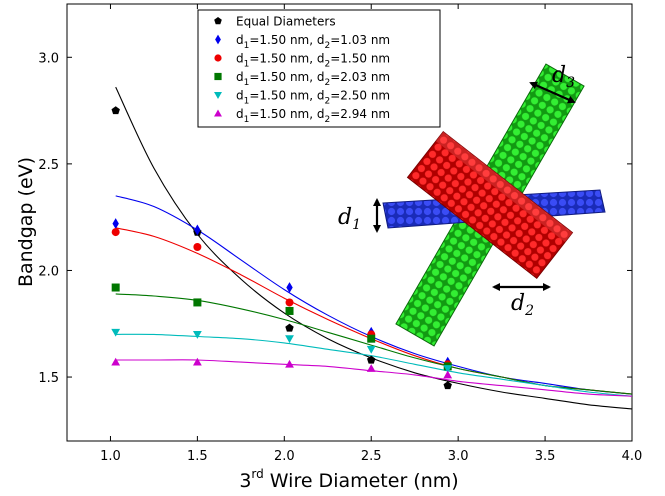 The height and width of the screenshot is (496, 665). What do you see at coordinates (522, 305) in the screenshot?
I see `d2-label: d2` at bounding box center [522, 305].